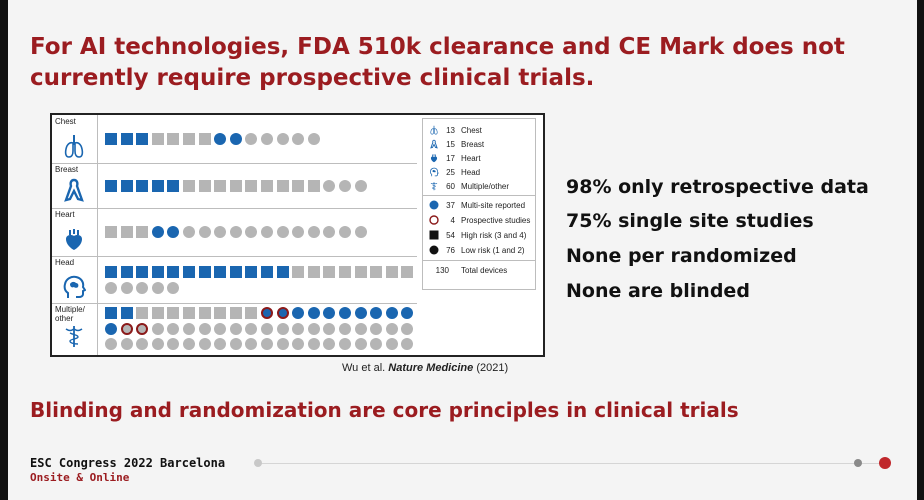  I want to click on progress-start-dot, so click(258, 463).